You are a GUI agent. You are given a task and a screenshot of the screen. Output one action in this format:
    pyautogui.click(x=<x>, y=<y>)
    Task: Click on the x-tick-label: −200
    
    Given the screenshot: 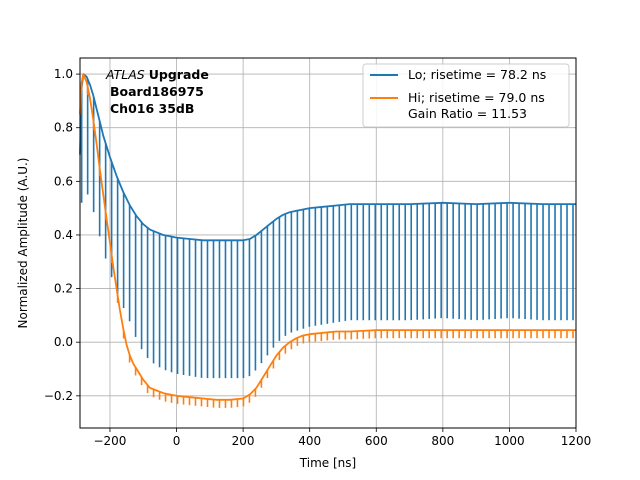 What is the action you would take?
    pyautogui.click(x=109, y=441)
    